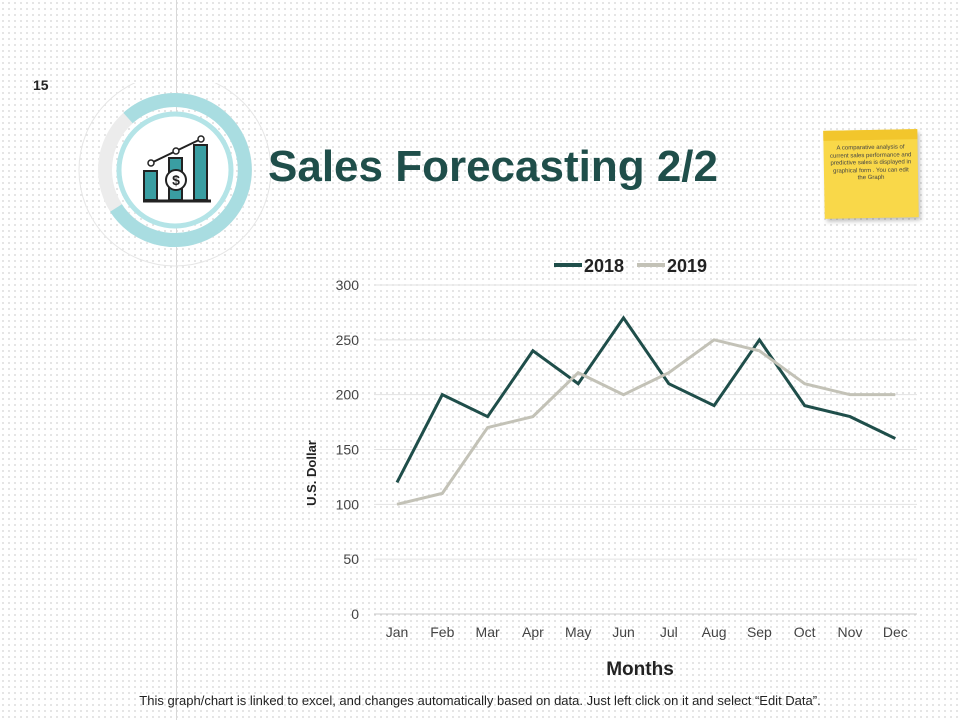 Image resolution: width=960 pixels, height=720 pixels. Describe the element at coordinates (850, 632) in the screenshot. I see `x-tick-label: Nov` at that location.